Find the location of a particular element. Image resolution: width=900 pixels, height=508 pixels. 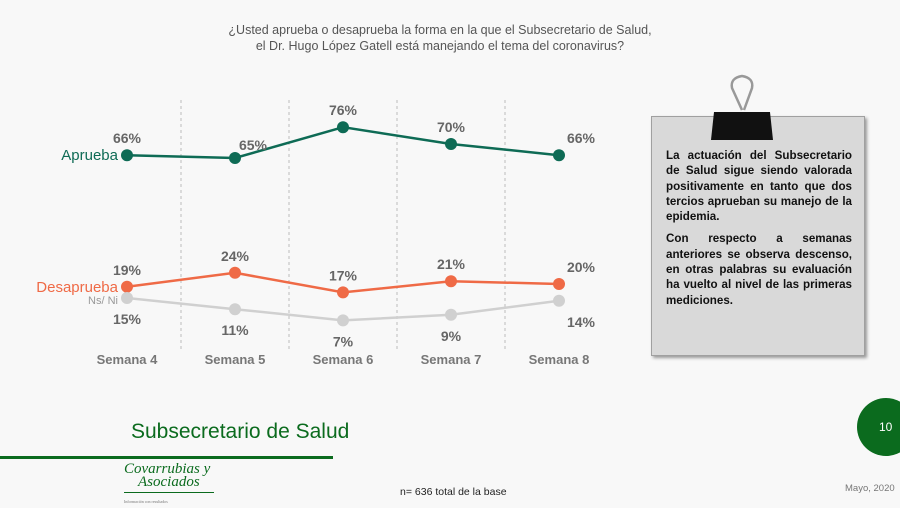

x-tick-label: Semana 4 is located at coordinates (127, 359).